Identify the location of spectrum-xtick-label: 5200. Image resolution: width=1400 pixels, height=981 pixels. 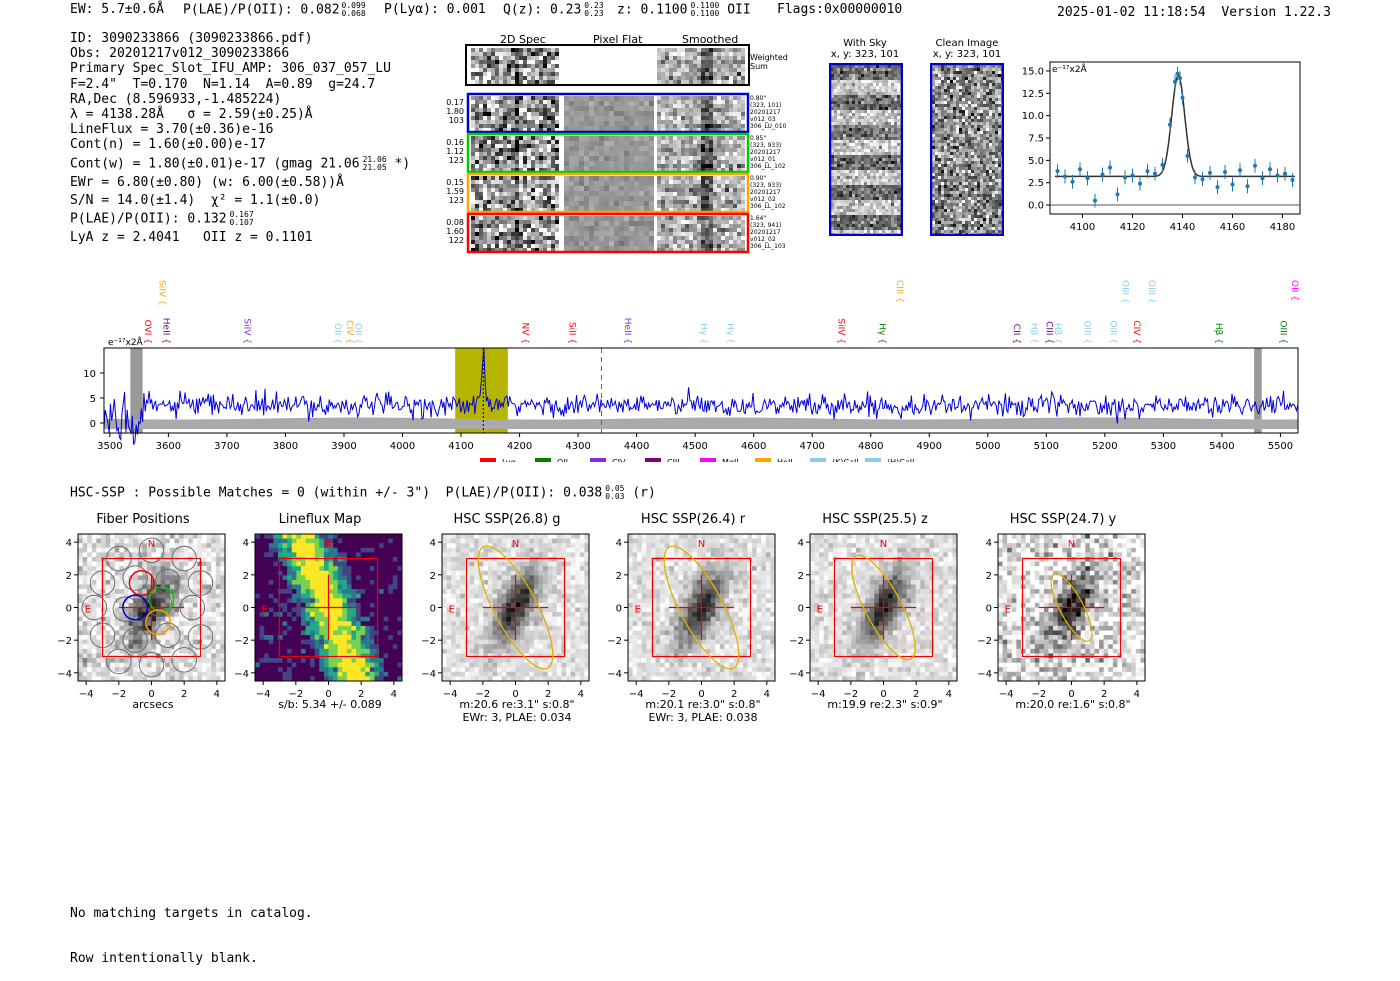
(1104, 446).